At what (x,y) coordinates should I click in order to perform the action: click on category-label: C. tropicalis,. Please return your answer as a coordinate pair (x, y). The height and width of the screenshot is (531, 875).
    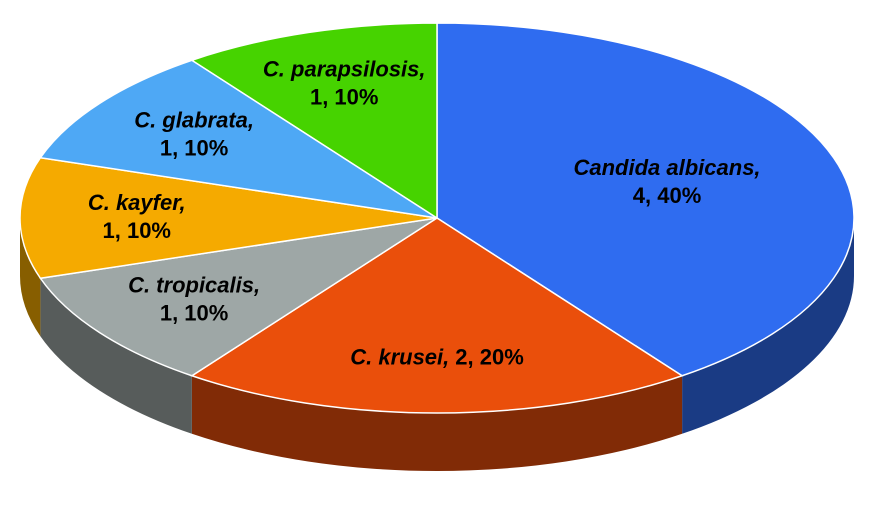
    Looking at the image, I should click on (194, 284).